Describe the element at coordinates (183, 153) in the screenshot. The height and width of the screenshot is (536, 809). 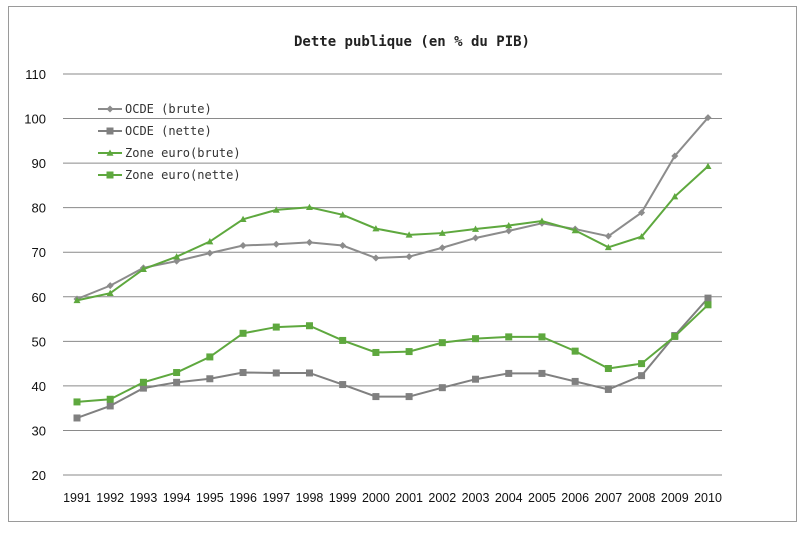
I see `legend-label: Zone euro(brute)` at that location.